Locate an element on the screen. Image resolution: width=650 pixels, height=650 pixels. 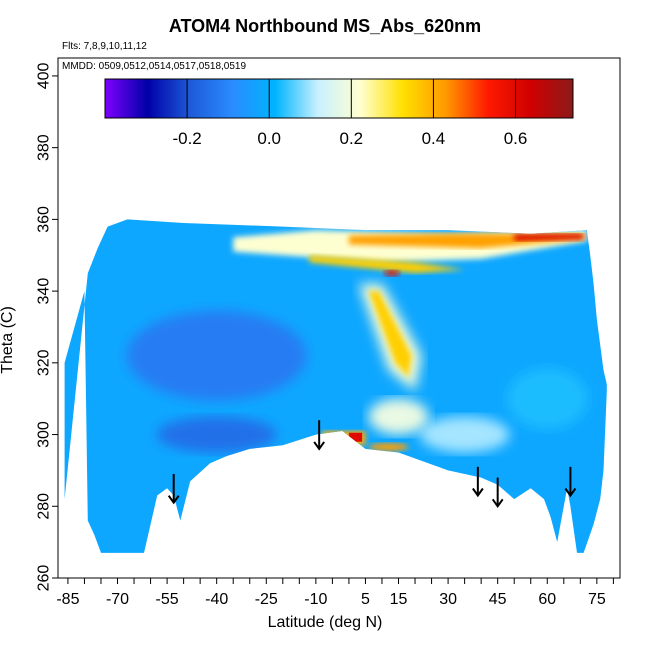
feature-low-enhancement-tail is located at coordinates (388, 447).